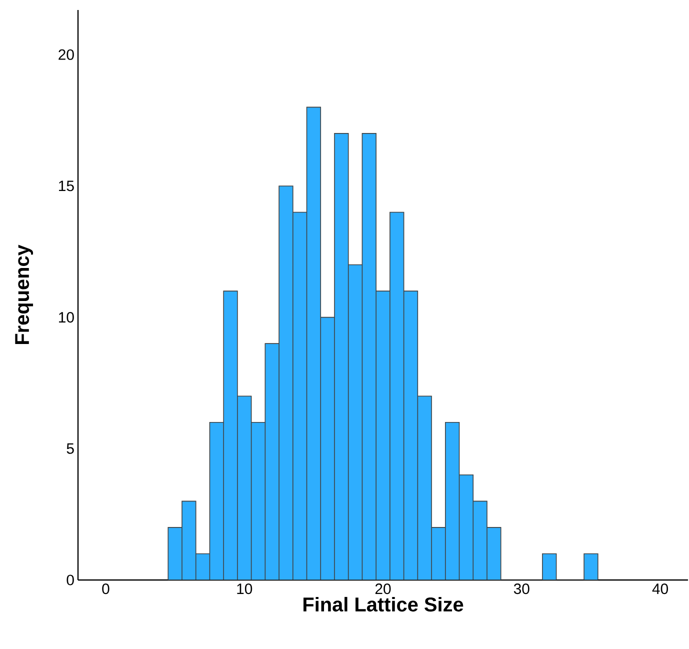 This screenshot has width=689, height=649. I want to click on x-tick-label: 30, so click(522, 589).